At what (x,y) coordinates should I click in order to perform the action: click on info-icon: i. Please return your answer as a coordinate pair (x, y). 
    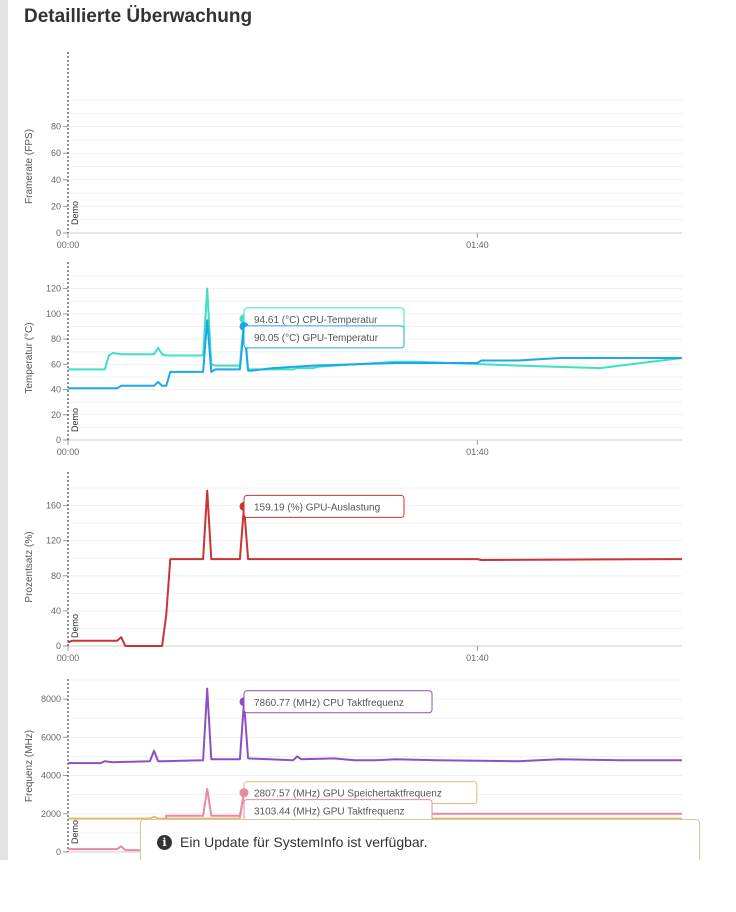
    Looking at the image, I should click on (164, 842).